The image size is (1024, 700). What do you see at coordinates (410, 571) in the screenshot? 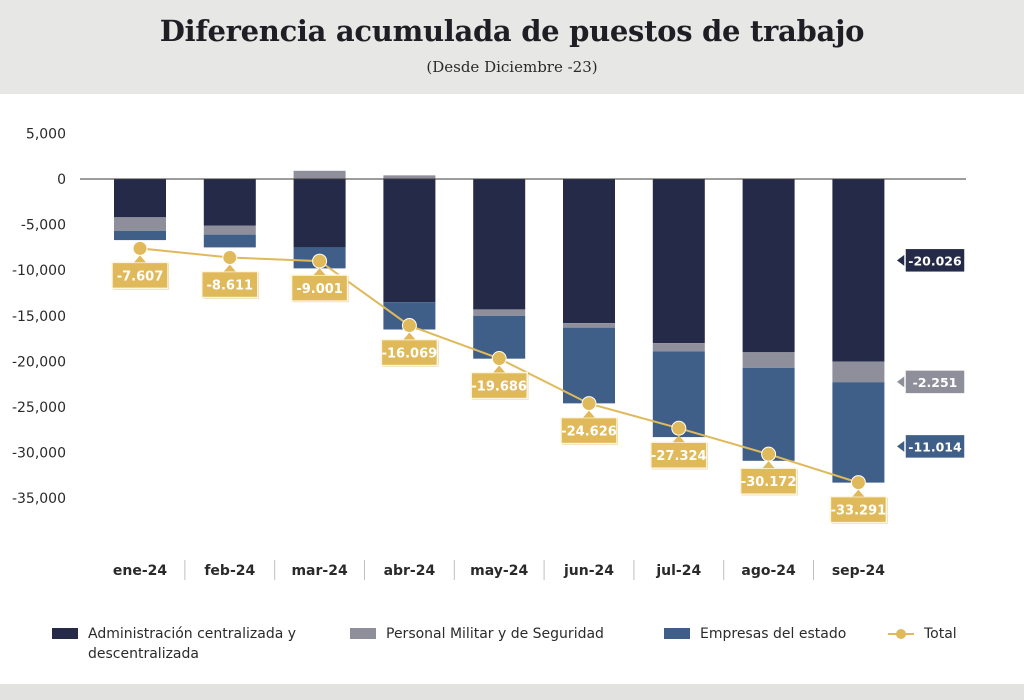
I see `x-tick-label: abr-24` at bounding box center [410, 571].